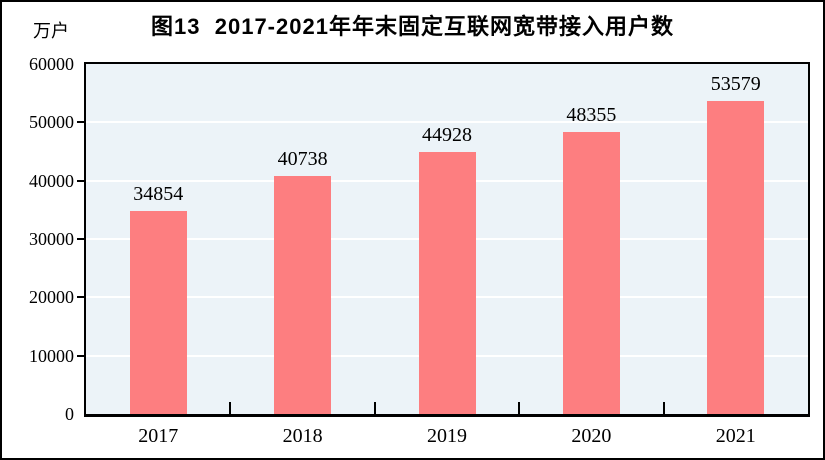 The width and height of the screenshot is (825, 460). What do you see at coordinates (447, 134) in the screenshot?
I see `bar-value-label: 44928` at bounding box center [447, 134].